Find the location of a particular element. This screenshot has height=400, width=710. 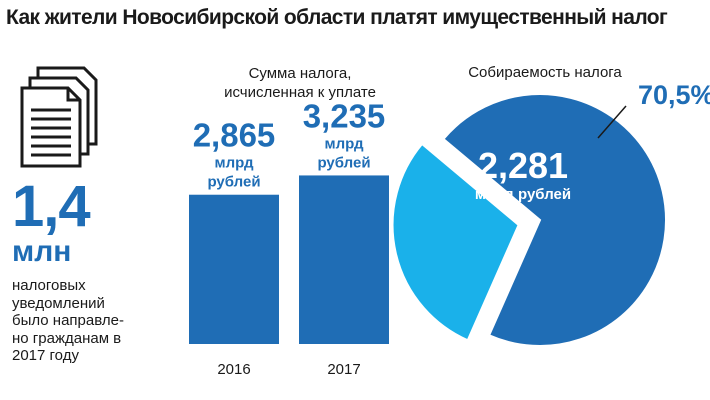

bar-chart-title-line: Сумма налога, is located at coordinates (300, 73).